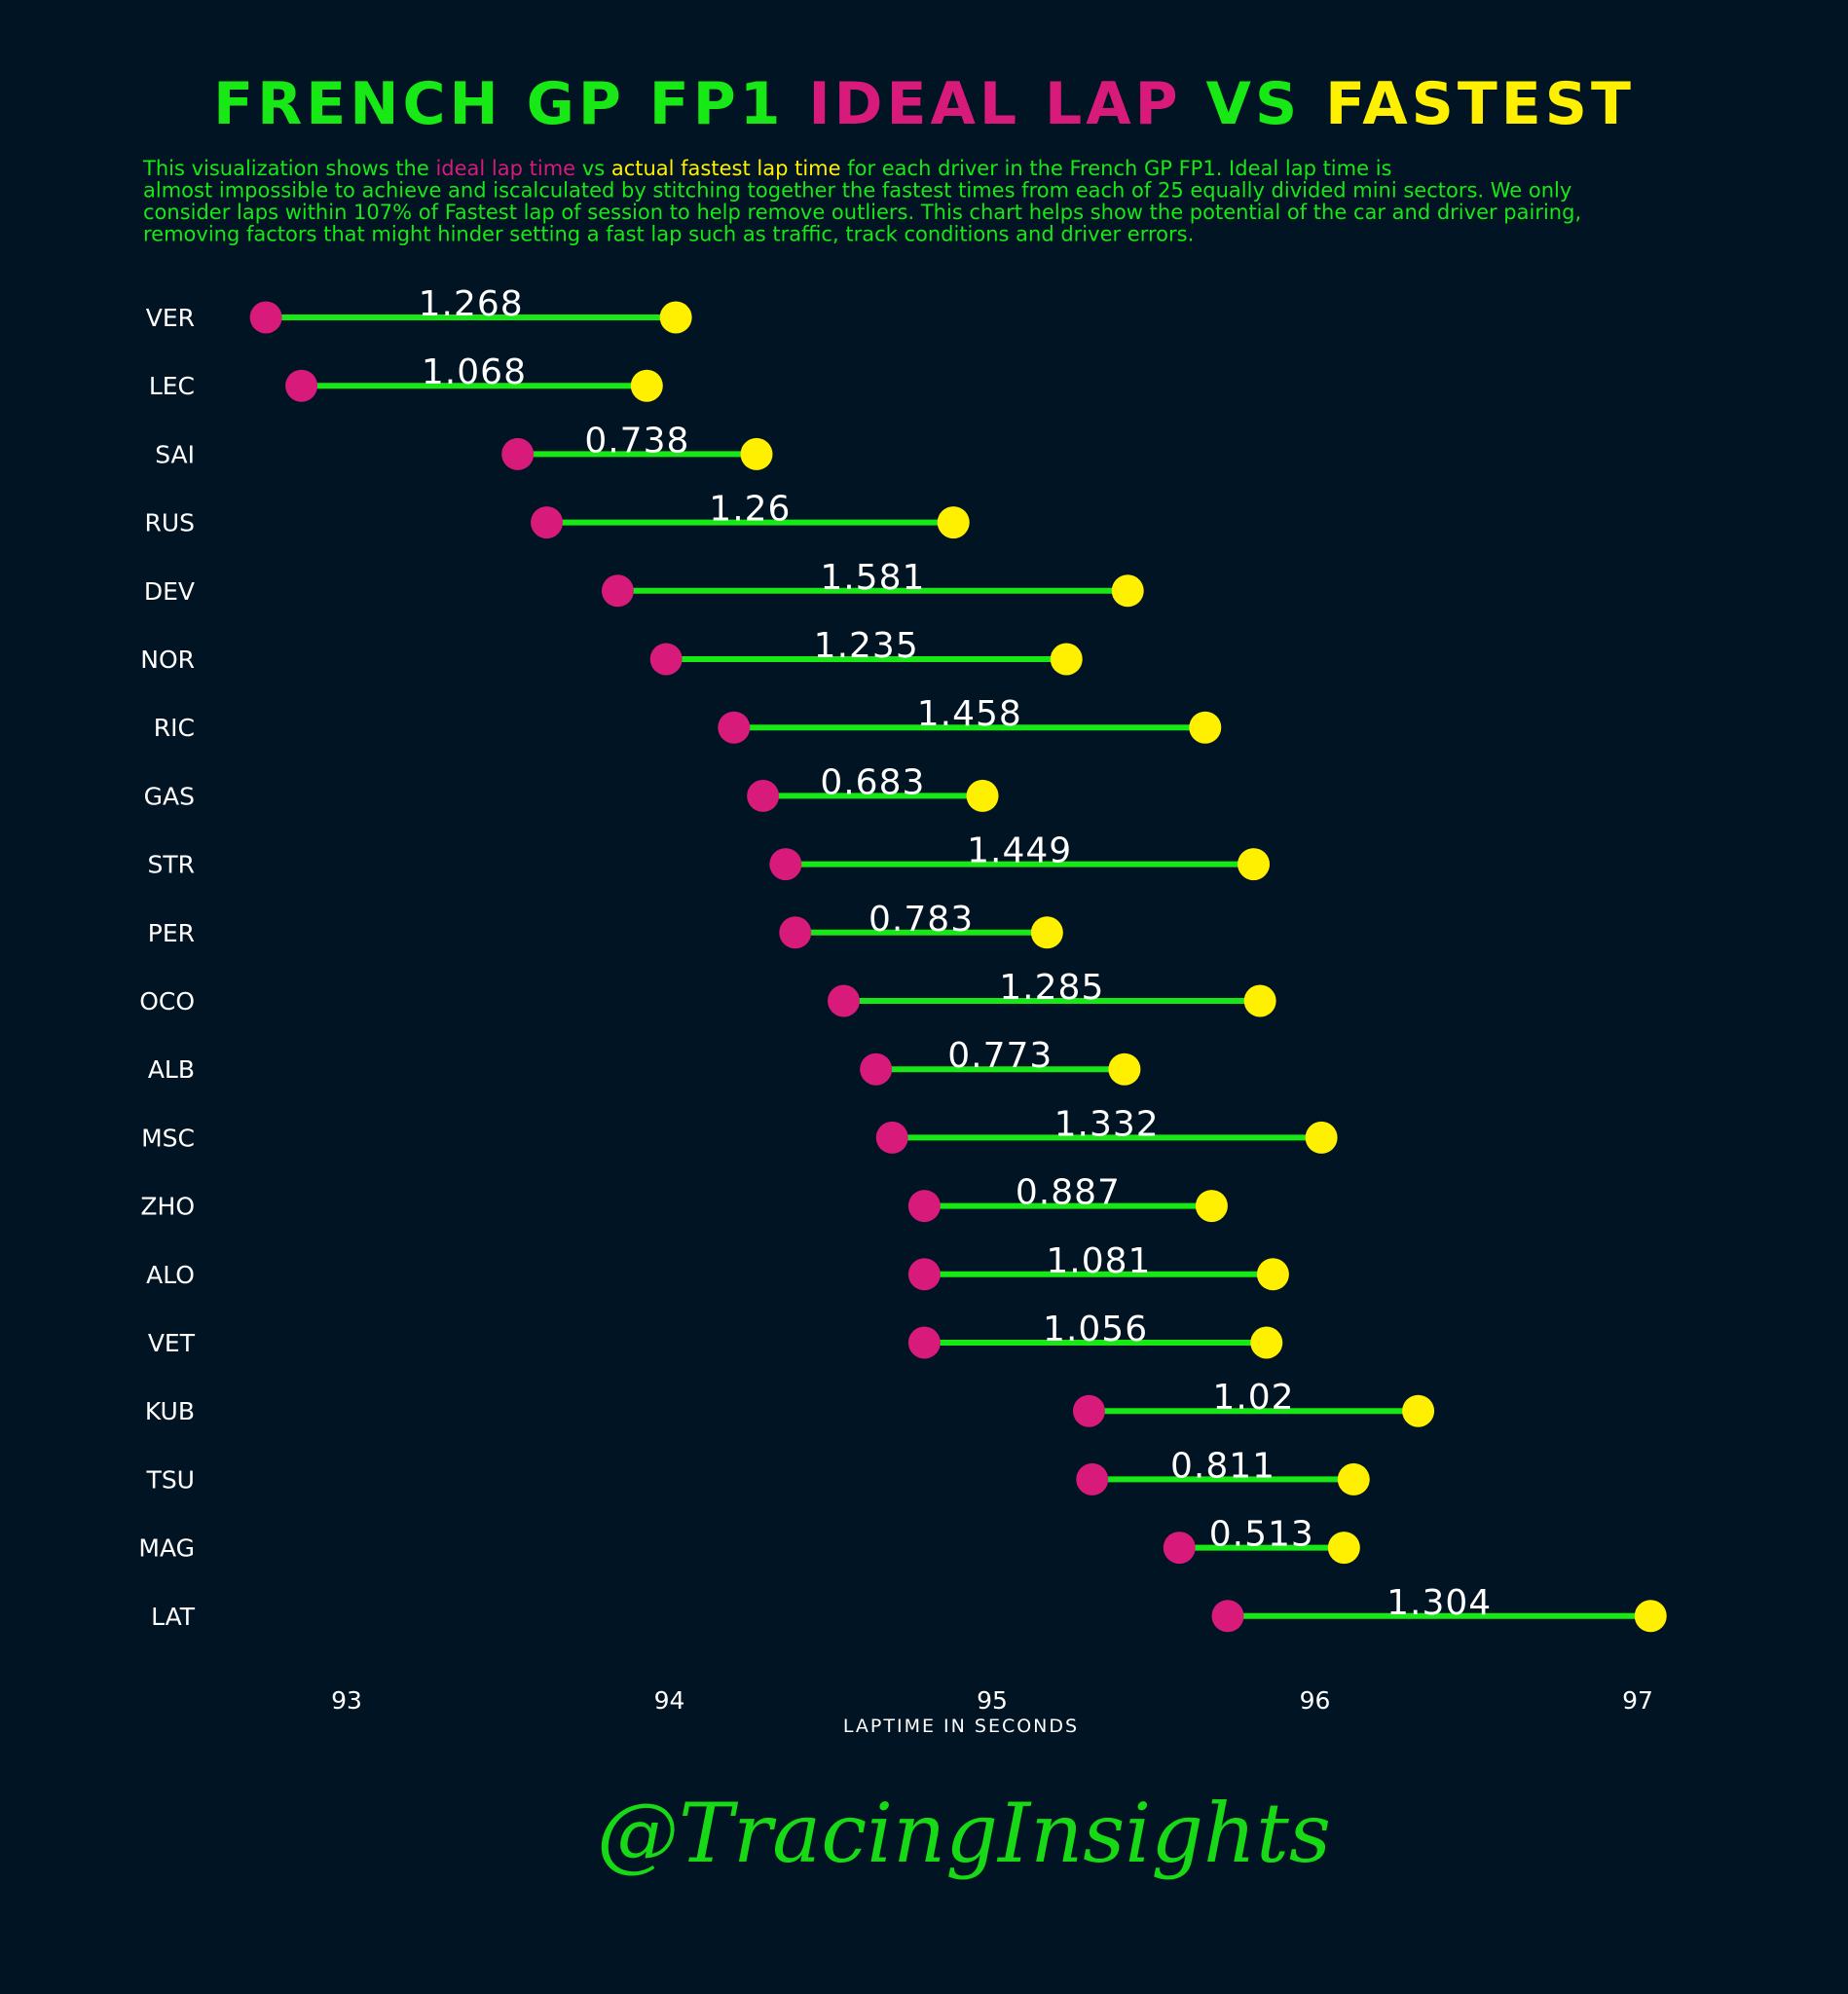 The height and width of the screenshot is (1994, 1848). Describe the element at coordinates (168, 1138) in the screenshot. I see `driver-label: MSC` at that location.